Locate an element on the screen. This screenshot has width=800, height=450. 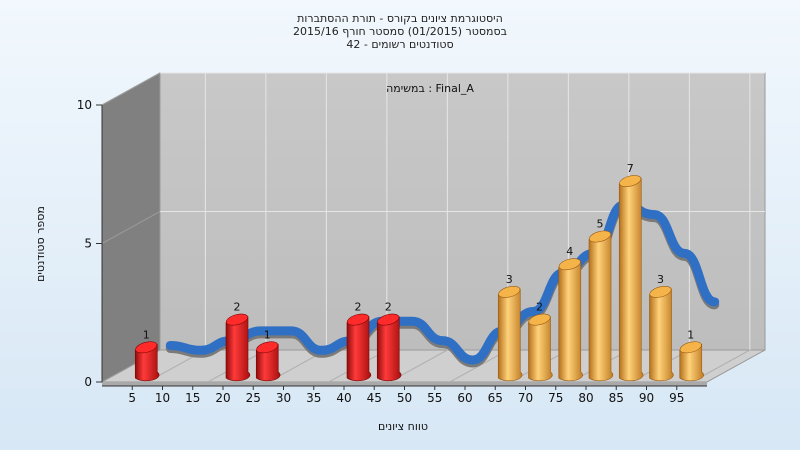
x-tick-label-8: 45 is located at coordinates (374, 398).